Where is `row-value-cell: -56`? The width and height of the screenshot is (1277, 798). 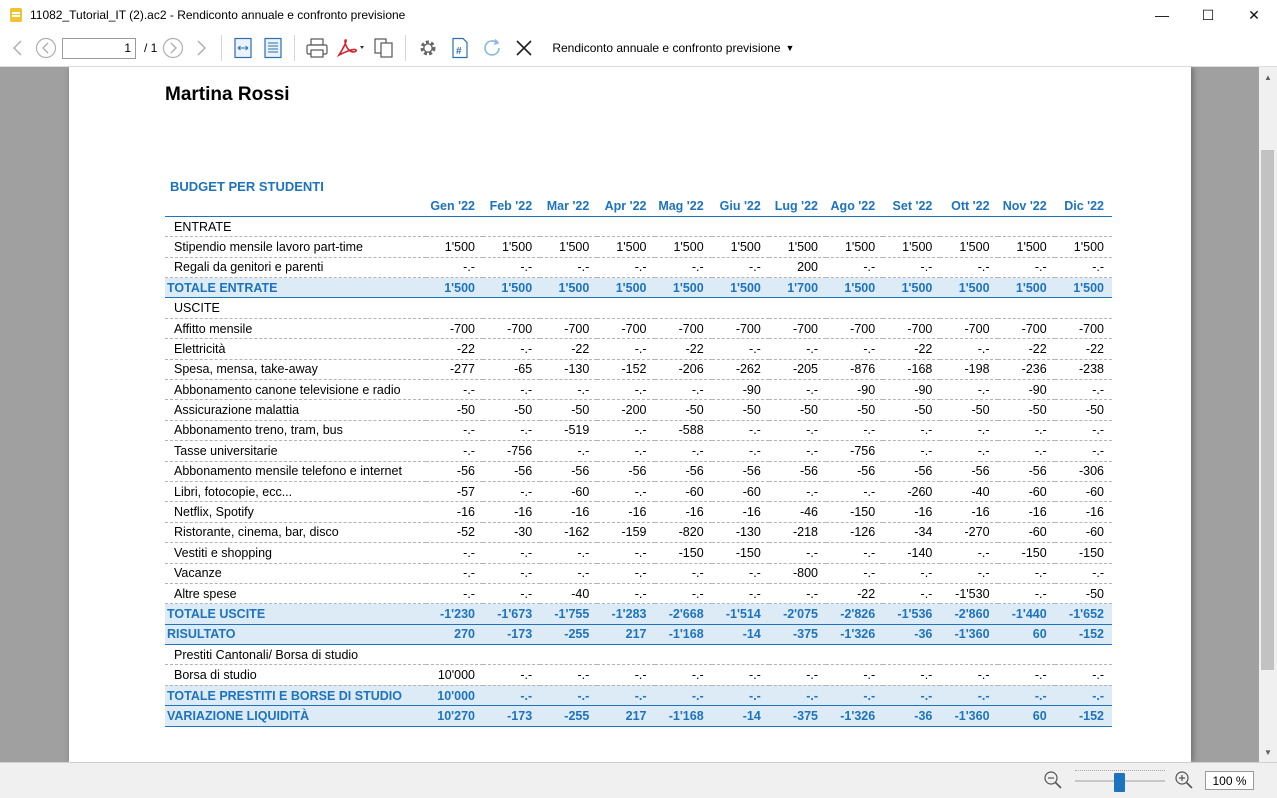
row-value-cell: -56 is located at coordinates (740, 471).